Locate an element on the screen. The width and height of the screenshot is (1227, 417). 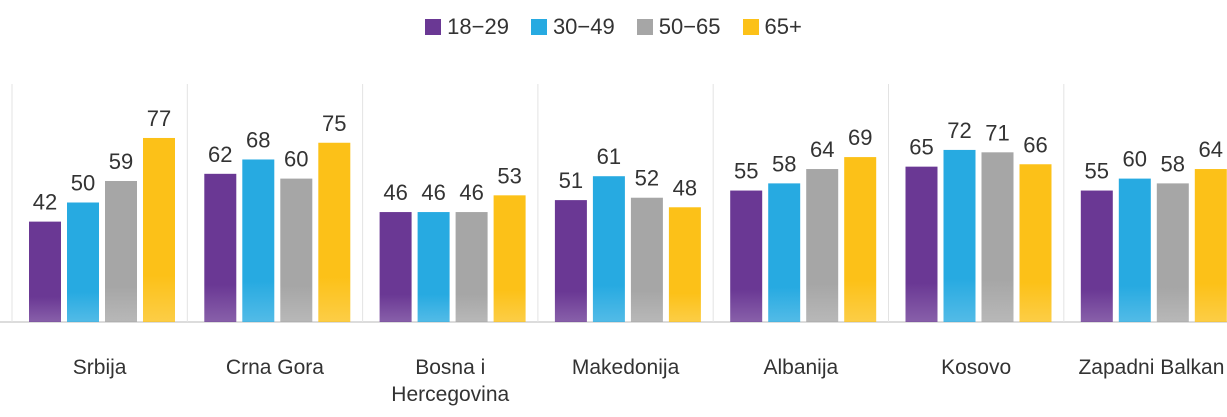
value-label: 77 is located at coordinates (159, 118).